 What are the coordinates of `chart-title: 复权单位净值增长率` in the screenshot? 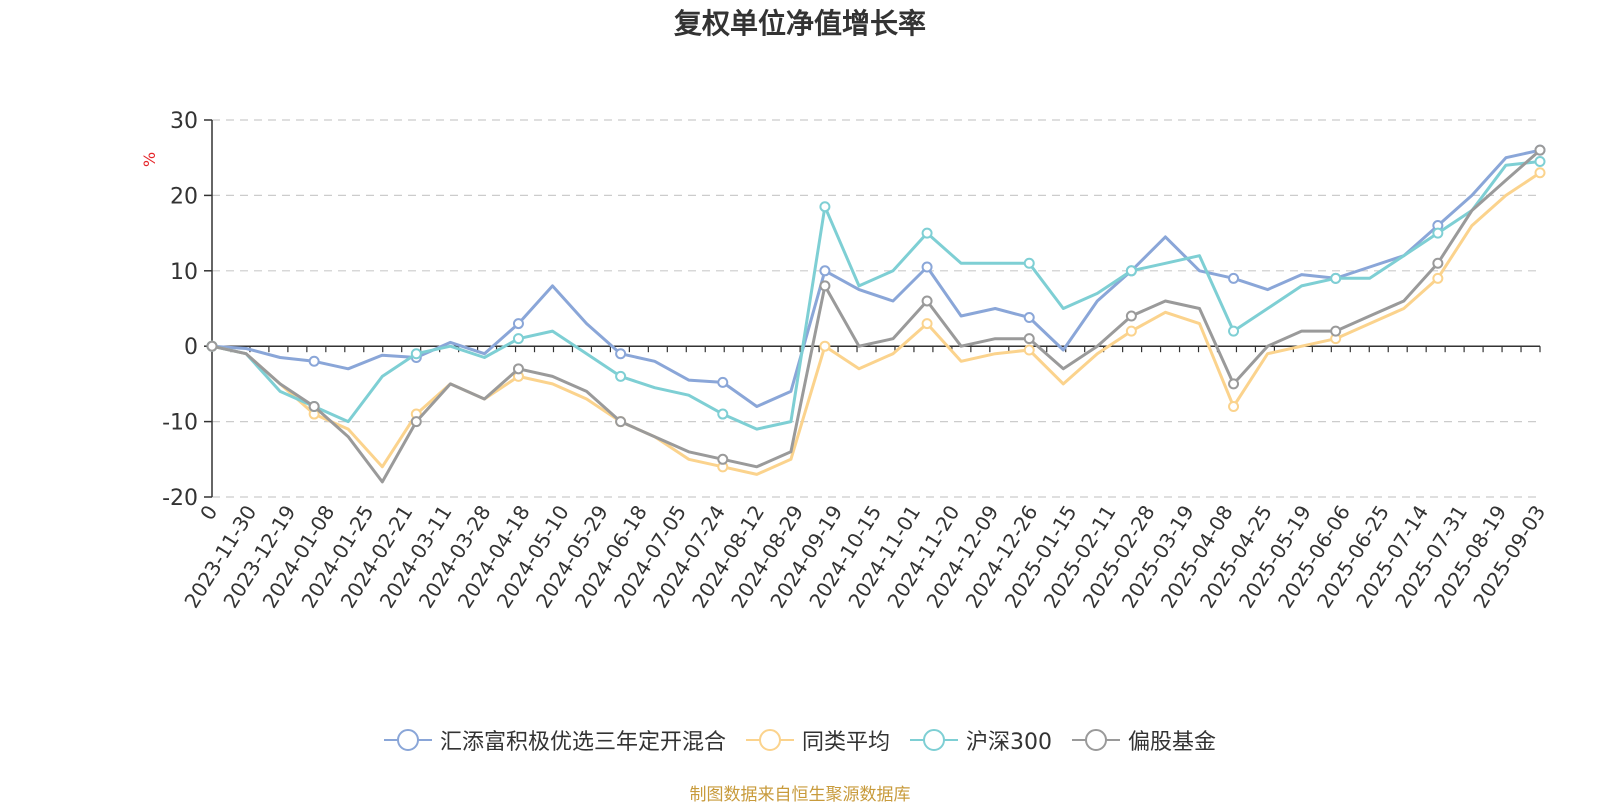 It's located at (799, 23).